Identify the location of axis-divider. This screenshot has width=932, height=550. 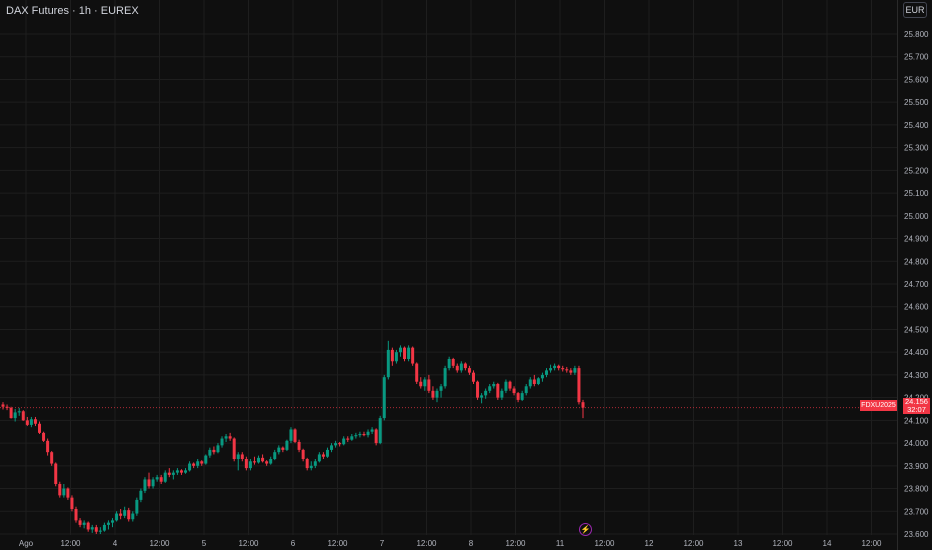
(897, 275).